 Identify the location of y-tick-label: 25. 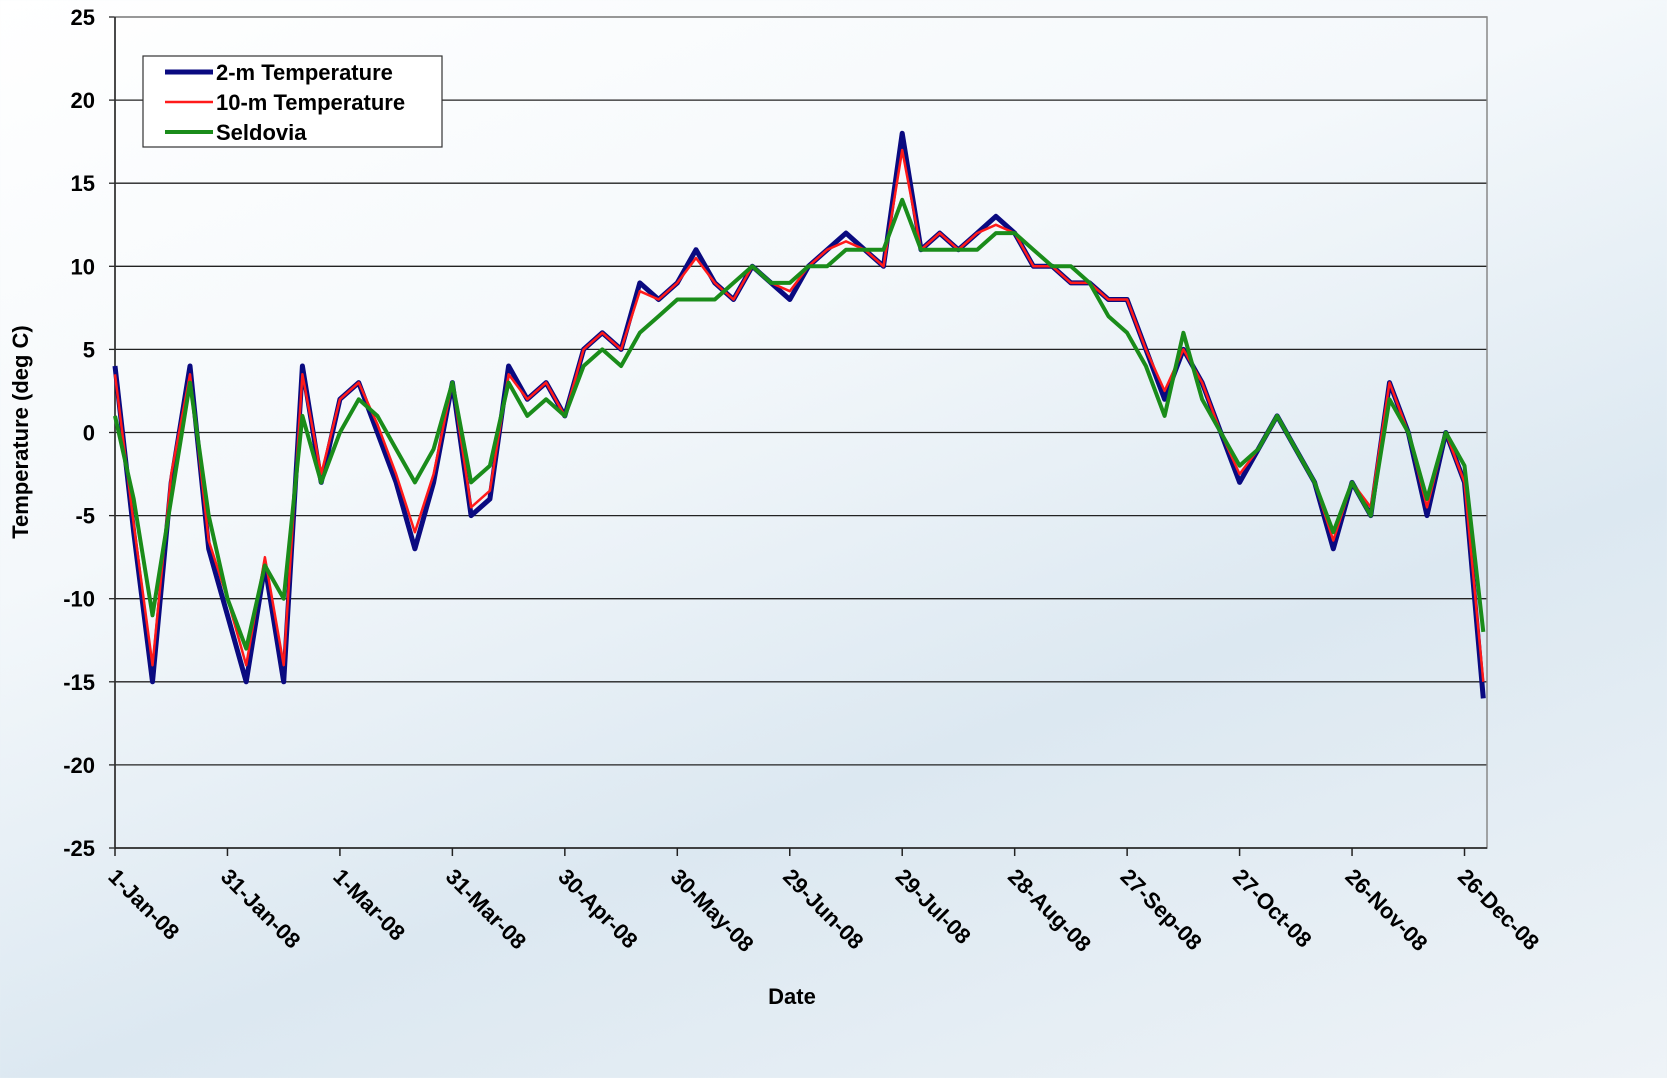
(83, 17).